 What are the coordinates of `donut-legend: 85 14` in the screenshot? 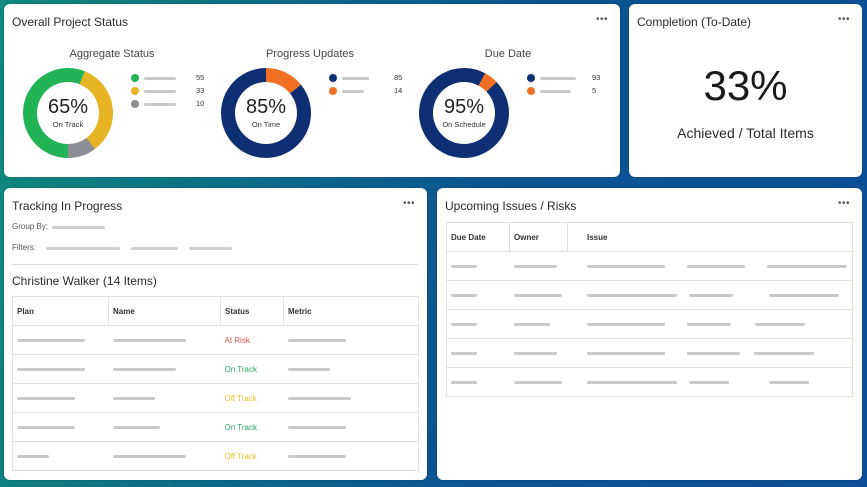 It's located at (364, 85).